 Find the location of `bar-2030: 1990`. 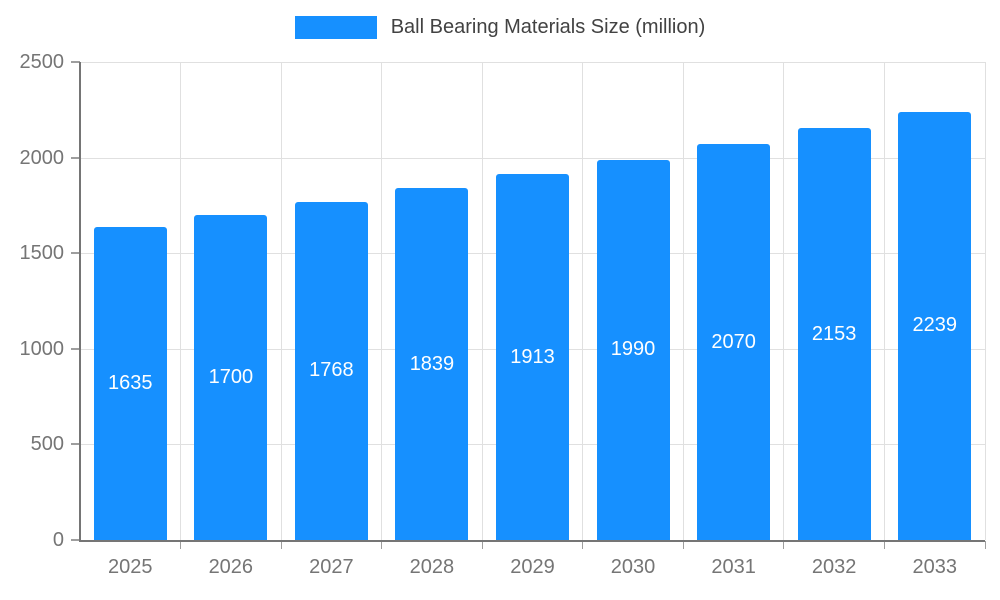

bar-2030: 1990 is located at coordinates (633, 349).